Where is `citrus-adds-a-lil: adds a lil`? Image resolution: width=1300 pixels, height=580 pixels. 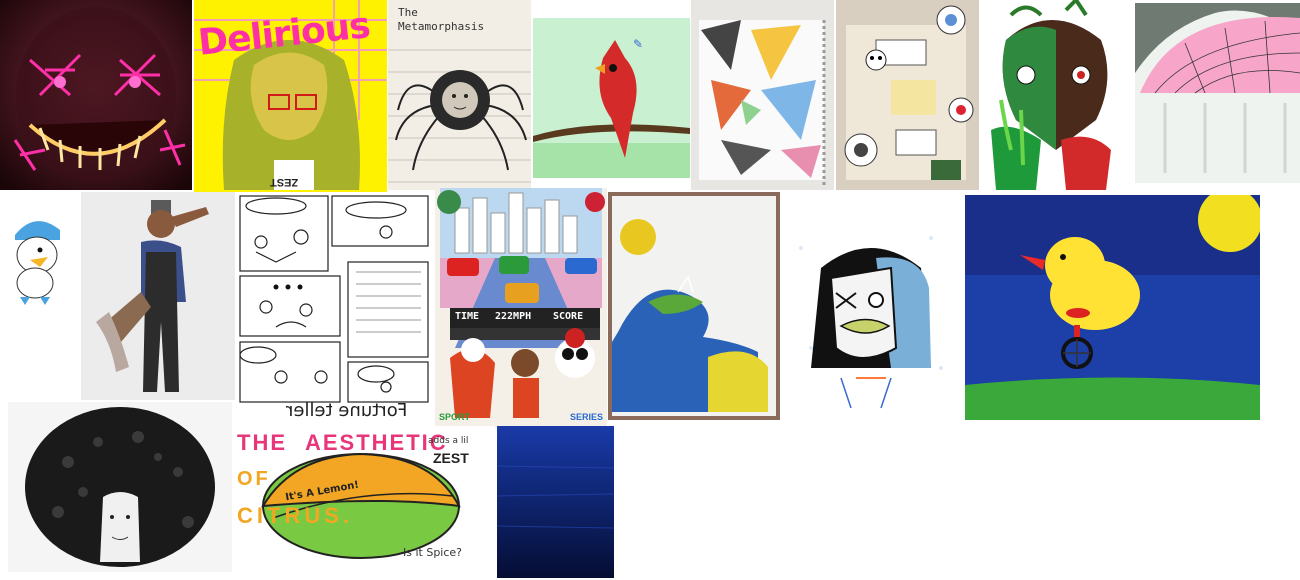
citrus-adds-a-lil: adds a lil is located at coordinates (448, 441).